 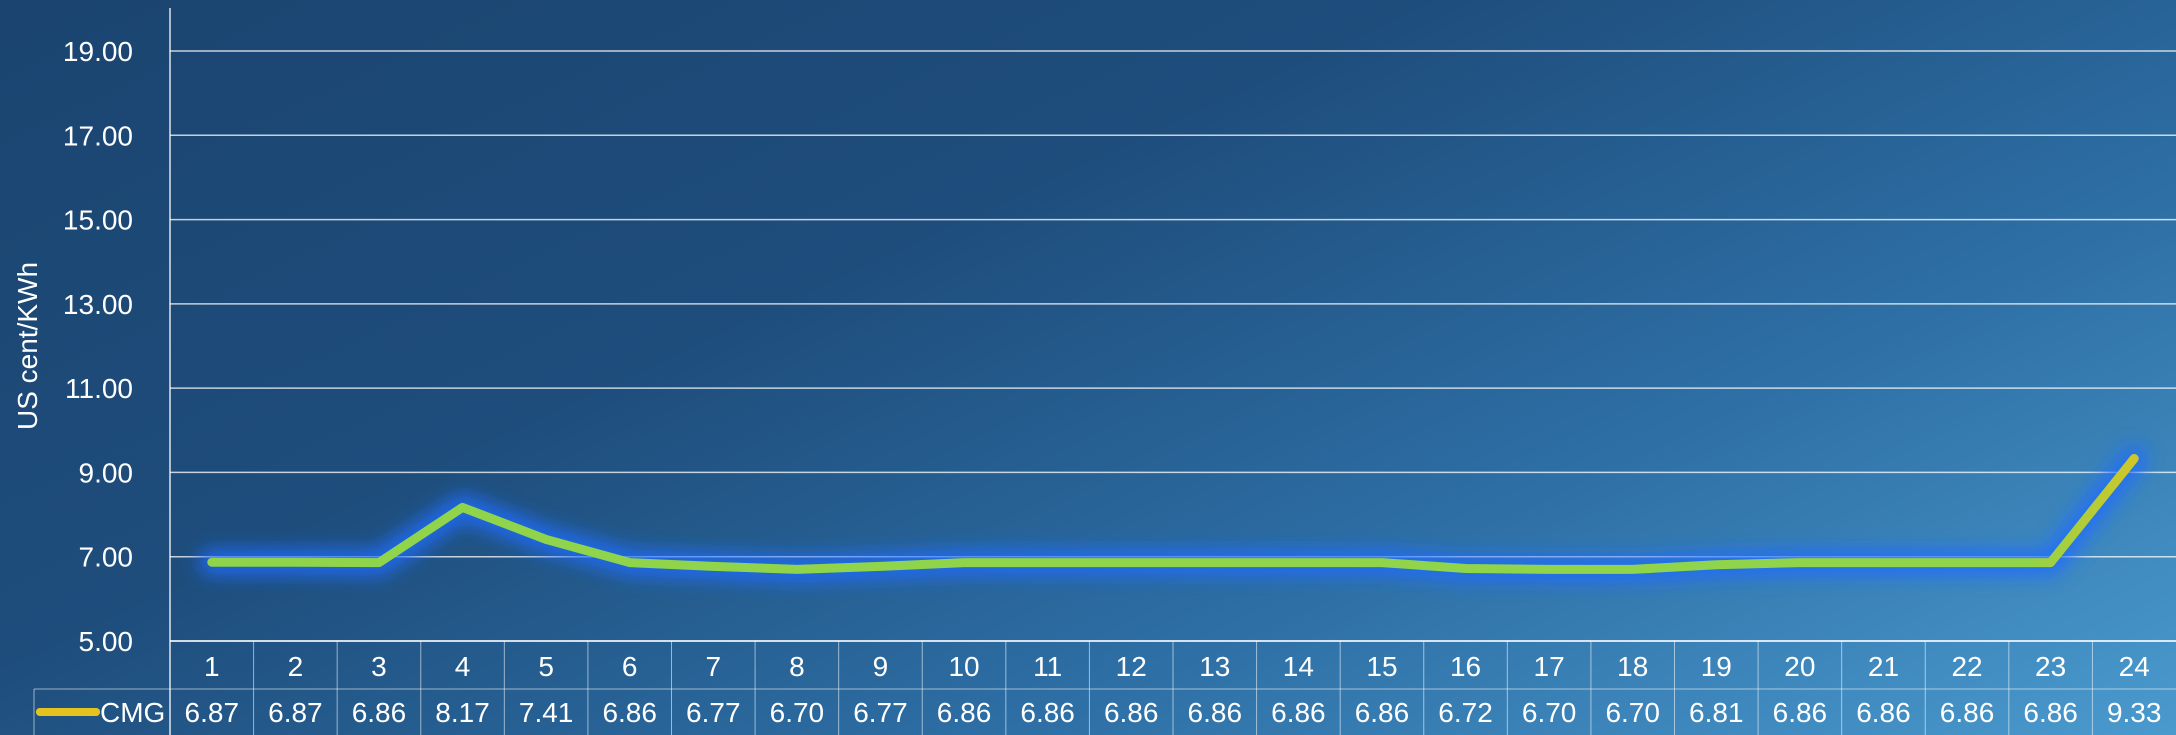 I want to click on y-tick-label: 7.00, so click(x=106, y=557).